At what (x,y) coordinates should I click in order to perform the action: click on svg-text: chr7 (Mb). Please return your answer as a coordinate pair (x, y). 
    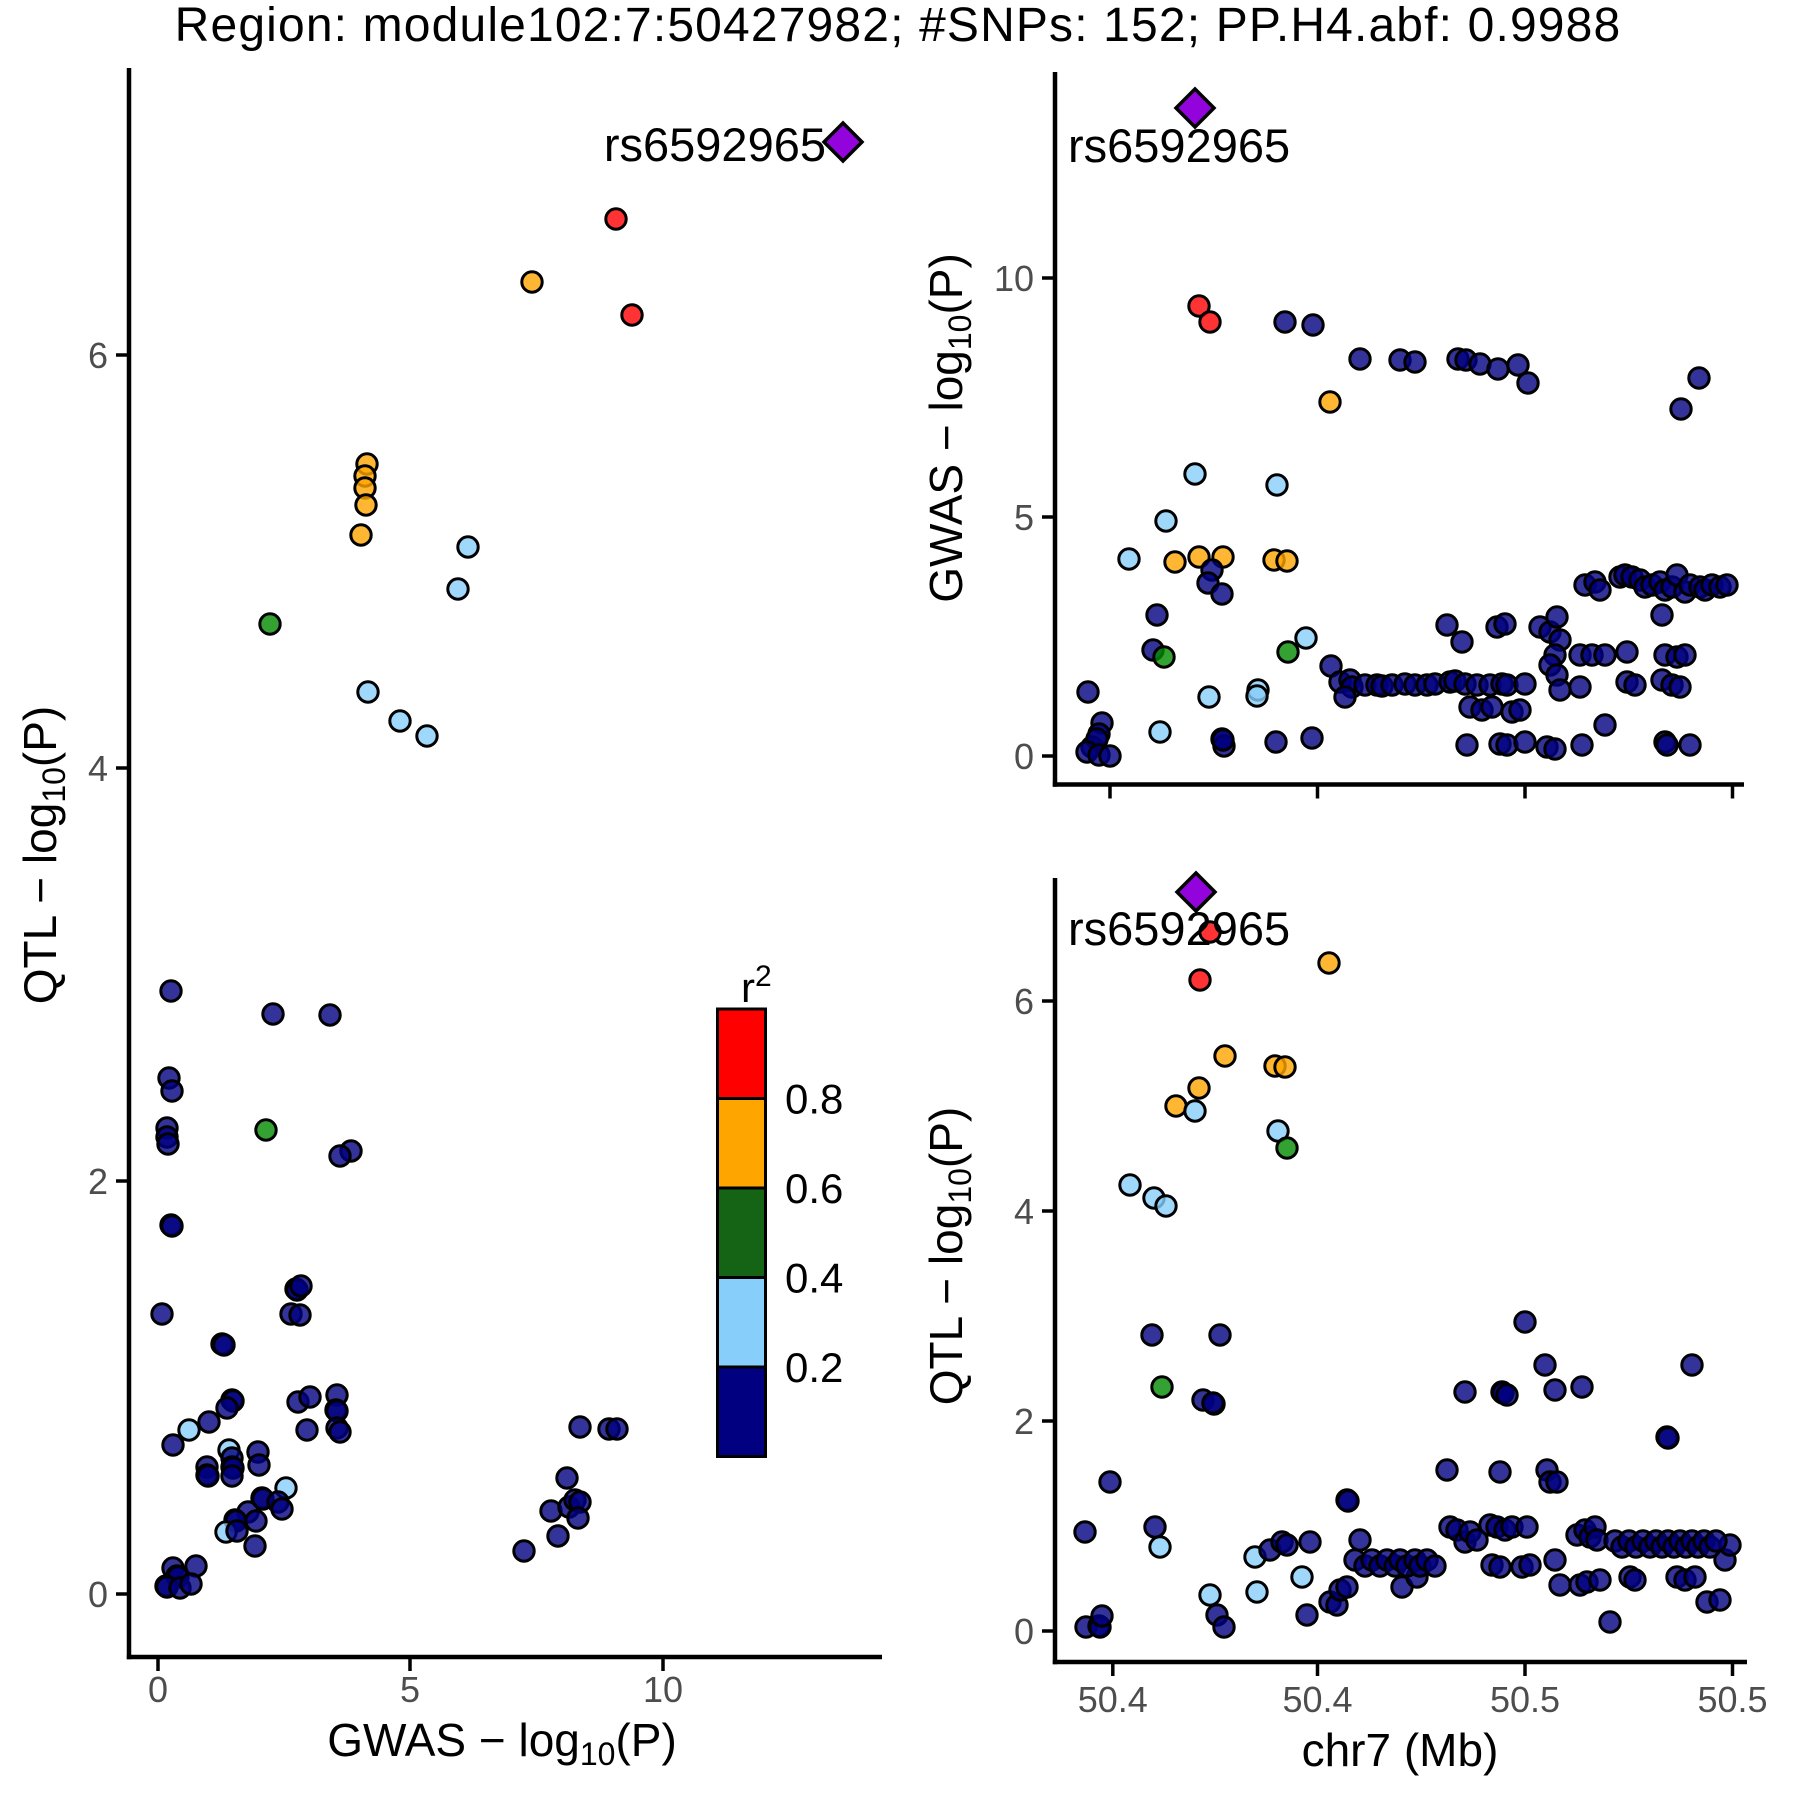
    Looking at the image, I should click on (1400, 1750).